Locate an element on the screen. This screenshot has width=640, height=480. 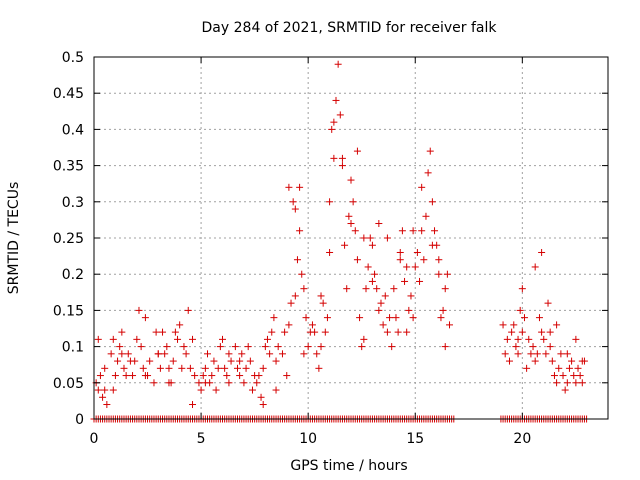
y-tick-label: 0.1 is located at coordinates (73, 348).